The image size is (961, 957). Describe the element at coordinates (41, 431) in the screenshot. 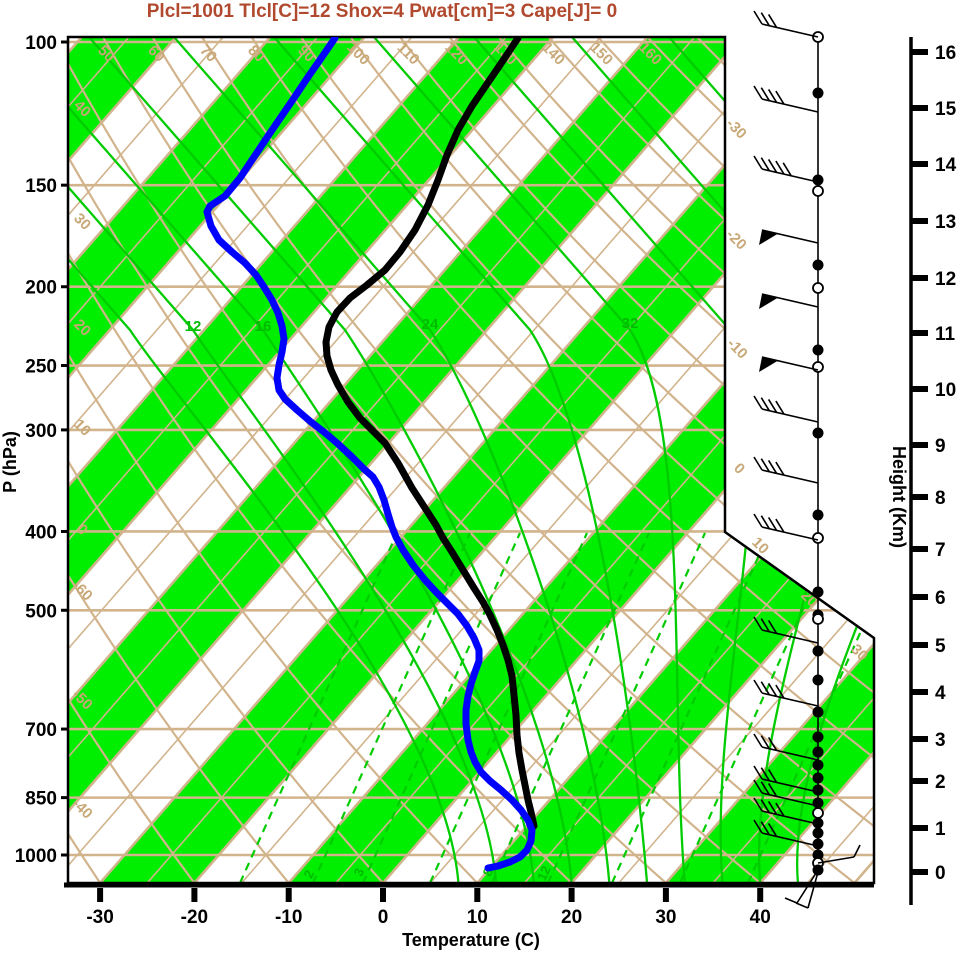

I see `pressure-tick-label: 300` at that location.